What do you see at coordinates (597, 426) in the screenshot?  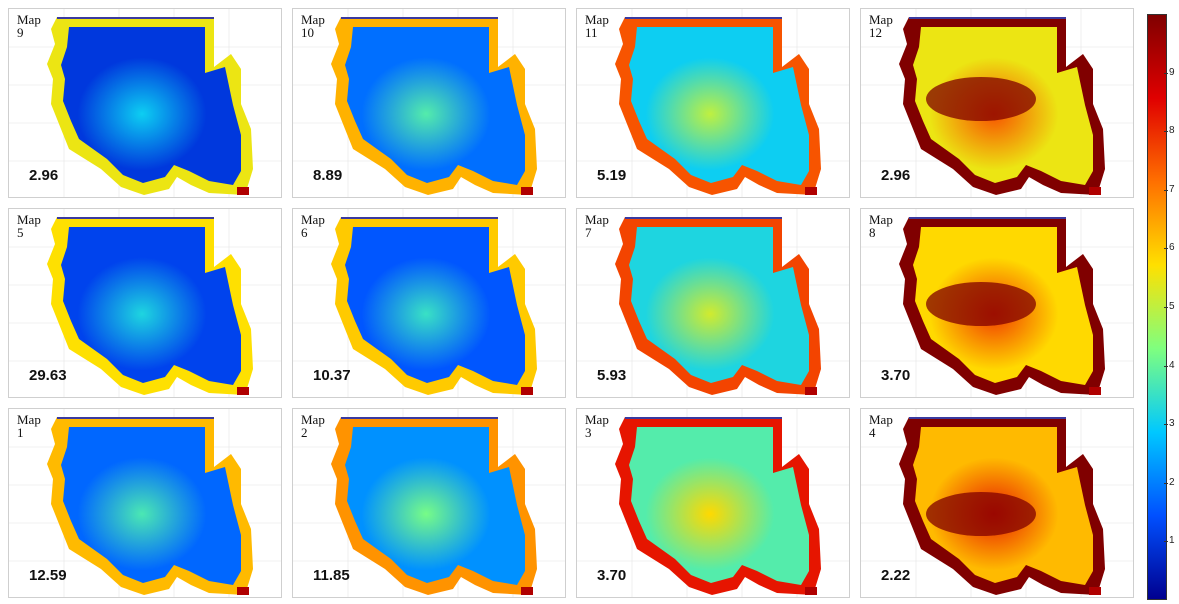 I see `map-title: Map 3` at bounding box center [597, 426].